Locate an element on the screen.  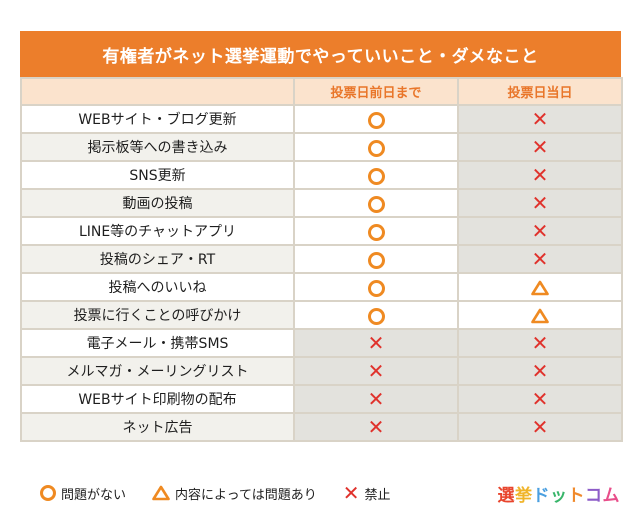
table-row: WEBサイト印刷物の配布 ✕ ✕ is located at coordinates (321, 399).